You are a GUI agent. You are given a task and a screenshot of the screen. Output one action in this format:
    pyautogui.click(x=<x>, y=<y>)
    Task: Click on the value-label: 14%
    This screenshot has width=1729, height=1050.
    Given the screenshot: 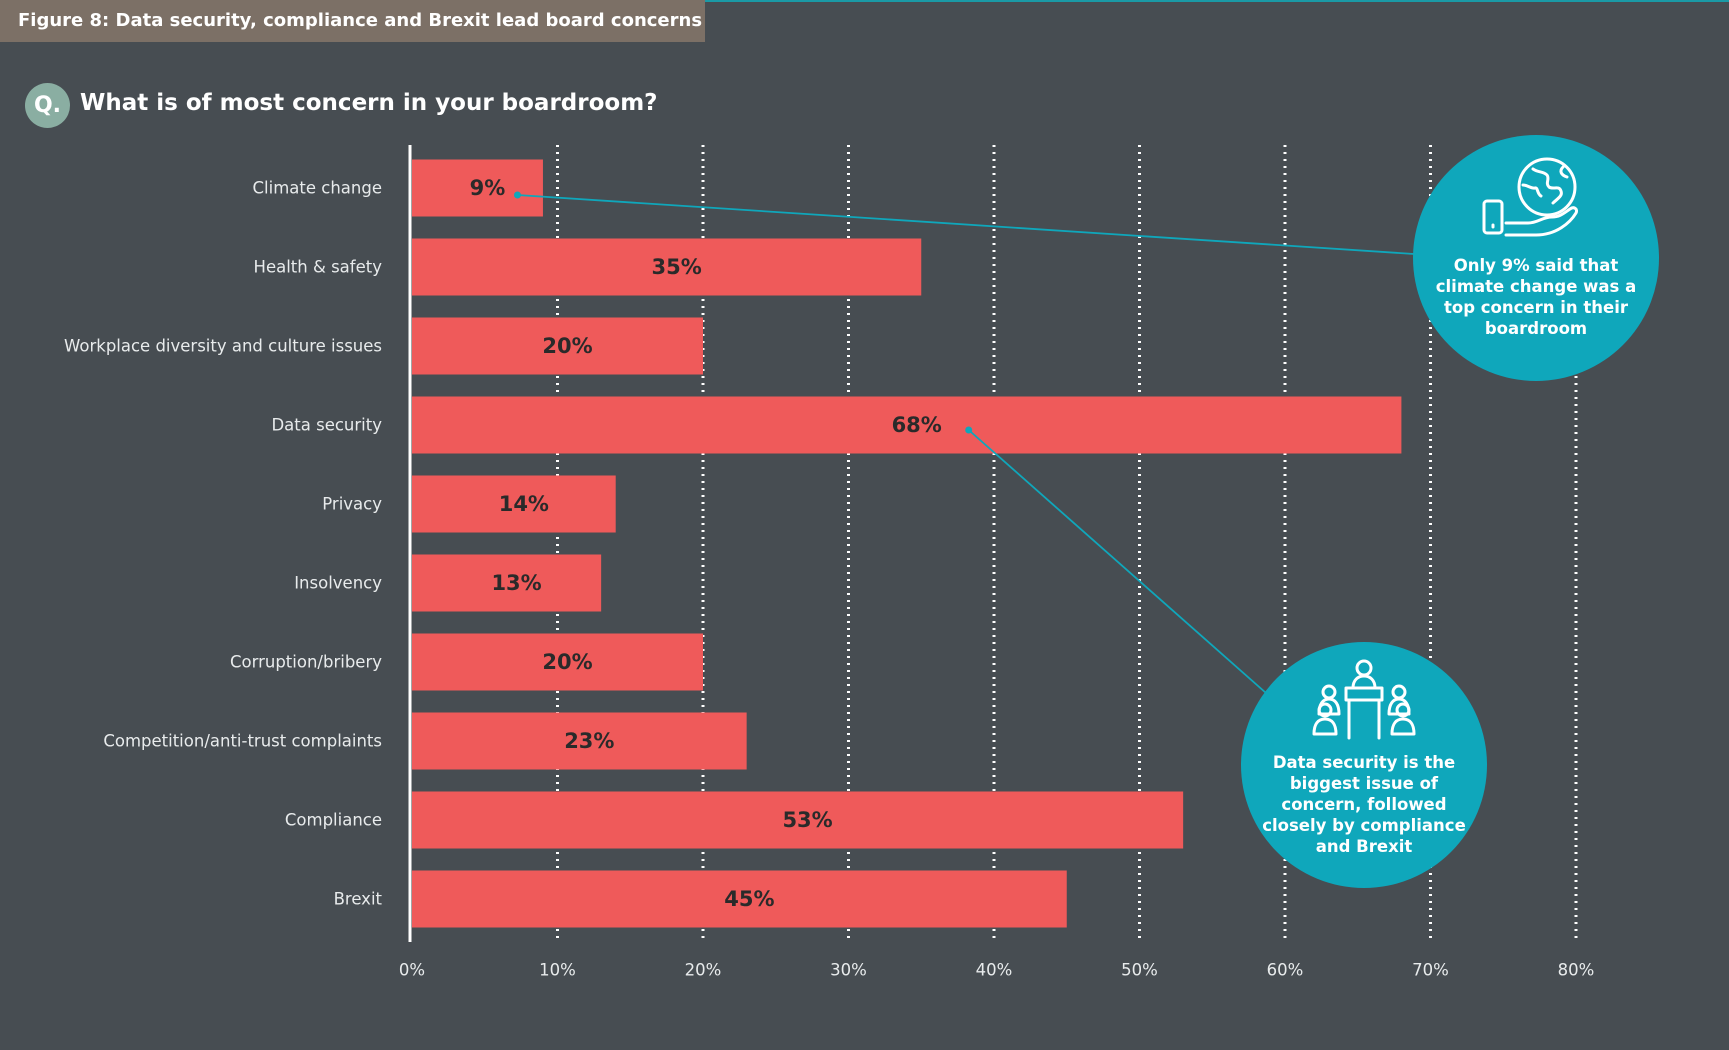 What is the action you would take?
    pyautogui.click(x=524, y=504)
    